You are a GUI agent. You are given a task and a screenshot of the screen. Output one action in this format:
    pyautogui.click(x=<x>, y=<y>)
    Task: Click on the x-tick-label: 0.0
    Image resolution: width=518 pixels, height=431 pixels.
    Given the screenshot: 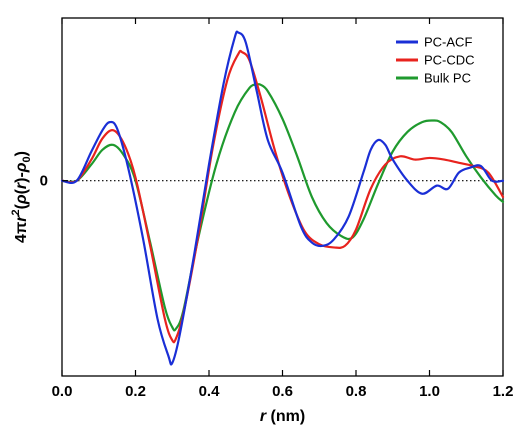 What is the action you would take?
    pyautogui.click(x=62, y=391)
    